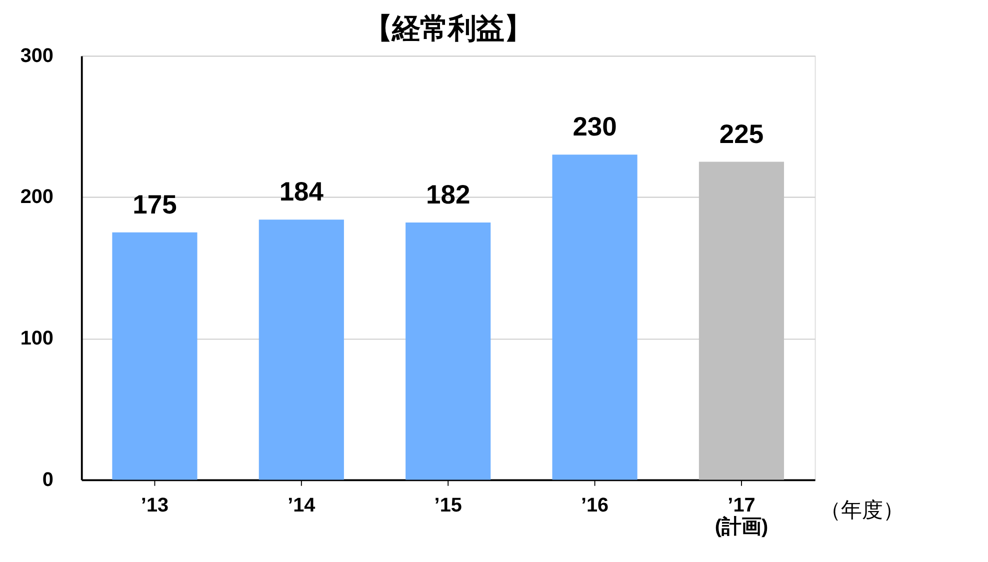 The image size is (988, 562). What do you see at coordinates (301, 191) in the screenshot?
I see `data-label: 184` at bounding box center [301, 191].